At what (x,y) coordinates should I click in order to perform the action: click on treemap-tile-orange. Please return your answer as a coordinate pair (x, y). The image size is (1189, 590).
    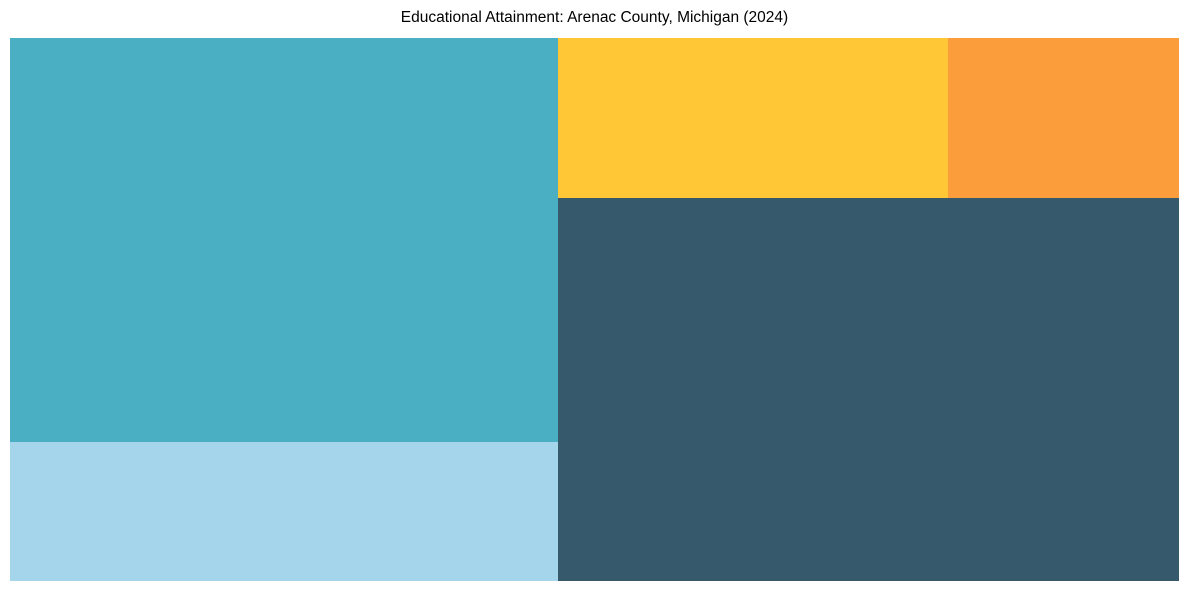
    Looking at the image, I should click on (1063, 118).